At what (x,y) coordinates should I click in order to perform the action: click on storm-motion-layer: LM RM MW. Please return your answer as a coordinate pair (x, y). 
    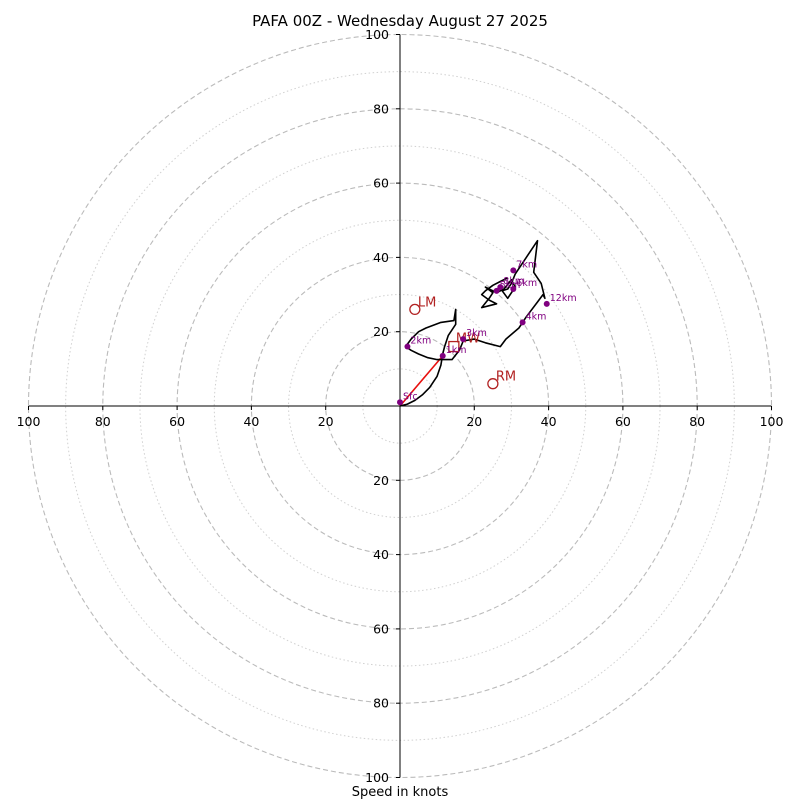
    Looking at the image, I should click on (462, 342).